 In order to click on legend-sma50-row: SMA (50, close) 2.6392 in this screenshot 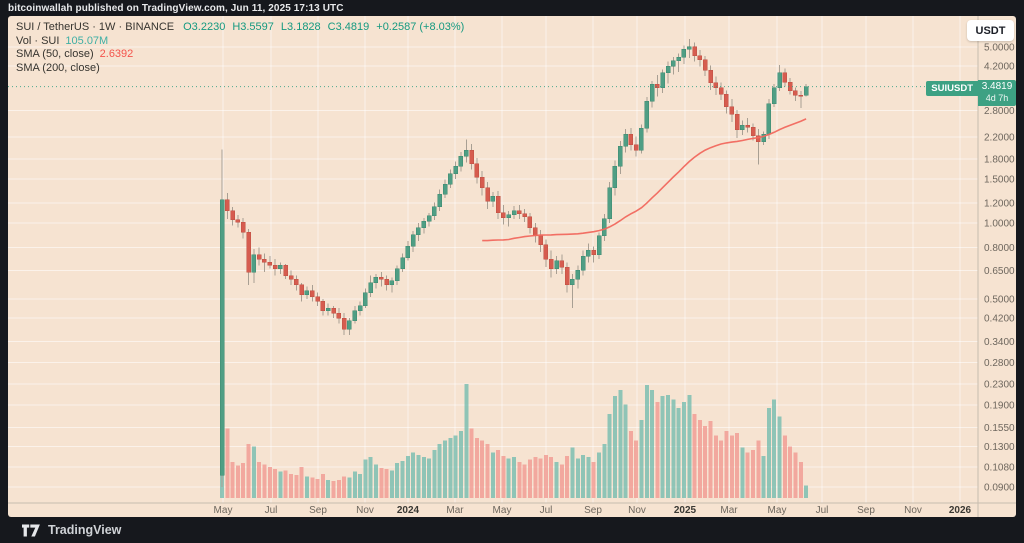, I will do `click(243, 55)`.